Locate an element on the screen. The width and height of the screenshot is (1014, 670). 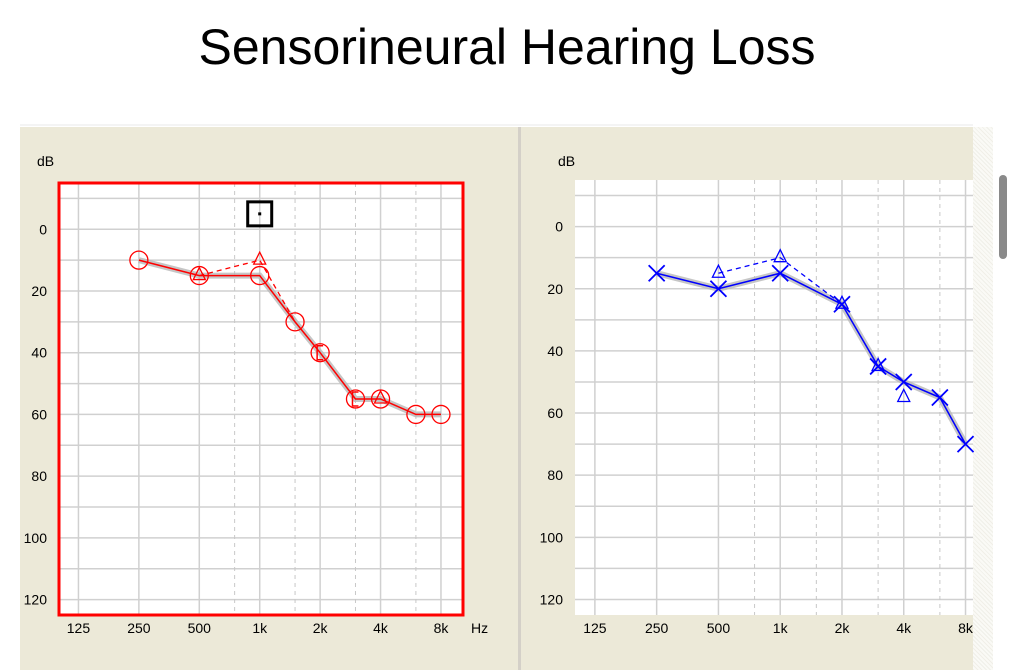
cursor-dot is located at coordinates (260, 214).